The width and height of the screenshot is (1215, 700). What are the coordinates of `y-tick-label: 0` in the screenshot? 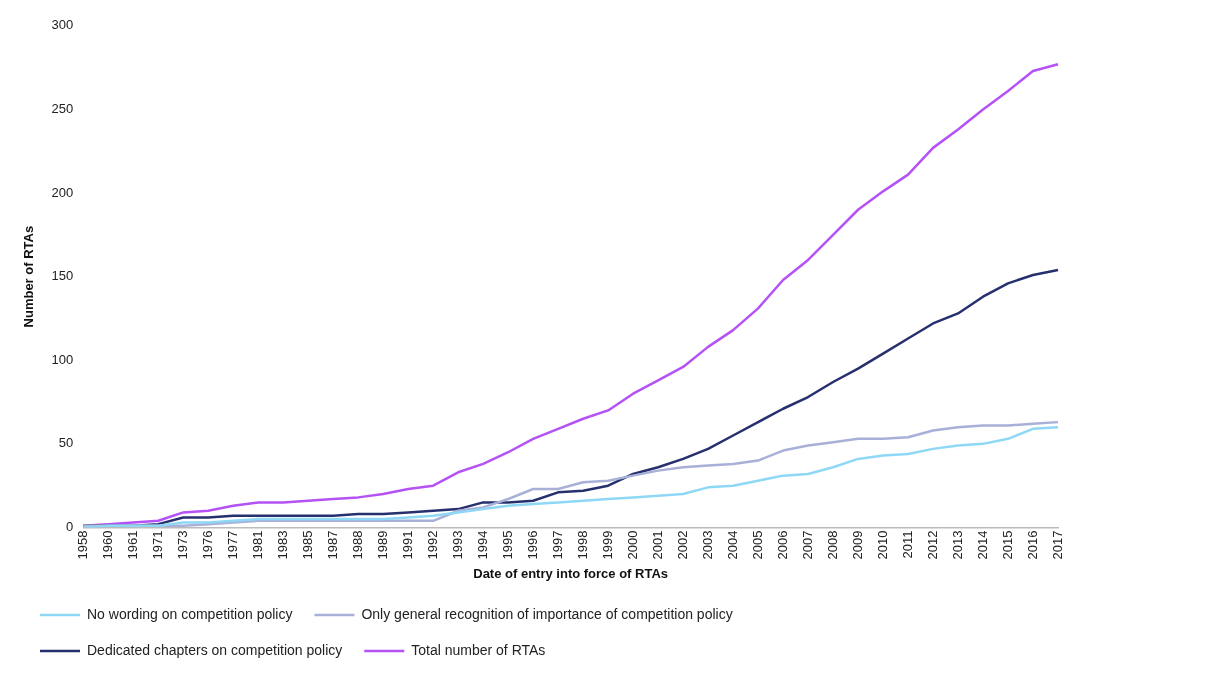 It's located at (70, 527).